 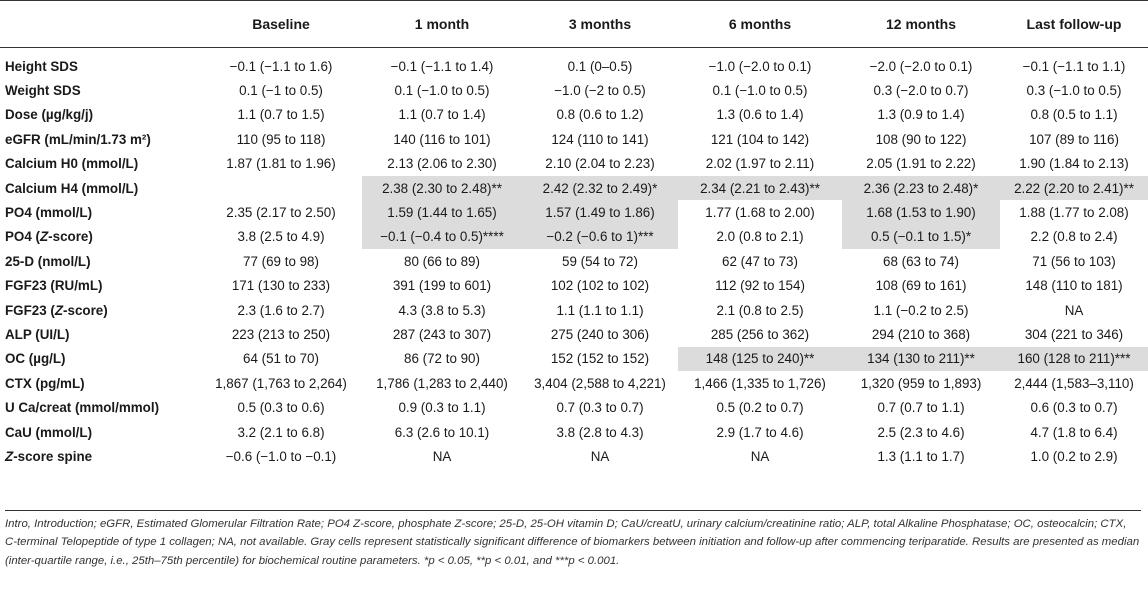 What do you see at coordinates (1074, 24) in the screenshot?
I see `header-cell: Last follow-up` at bounding box center [1074, 24].